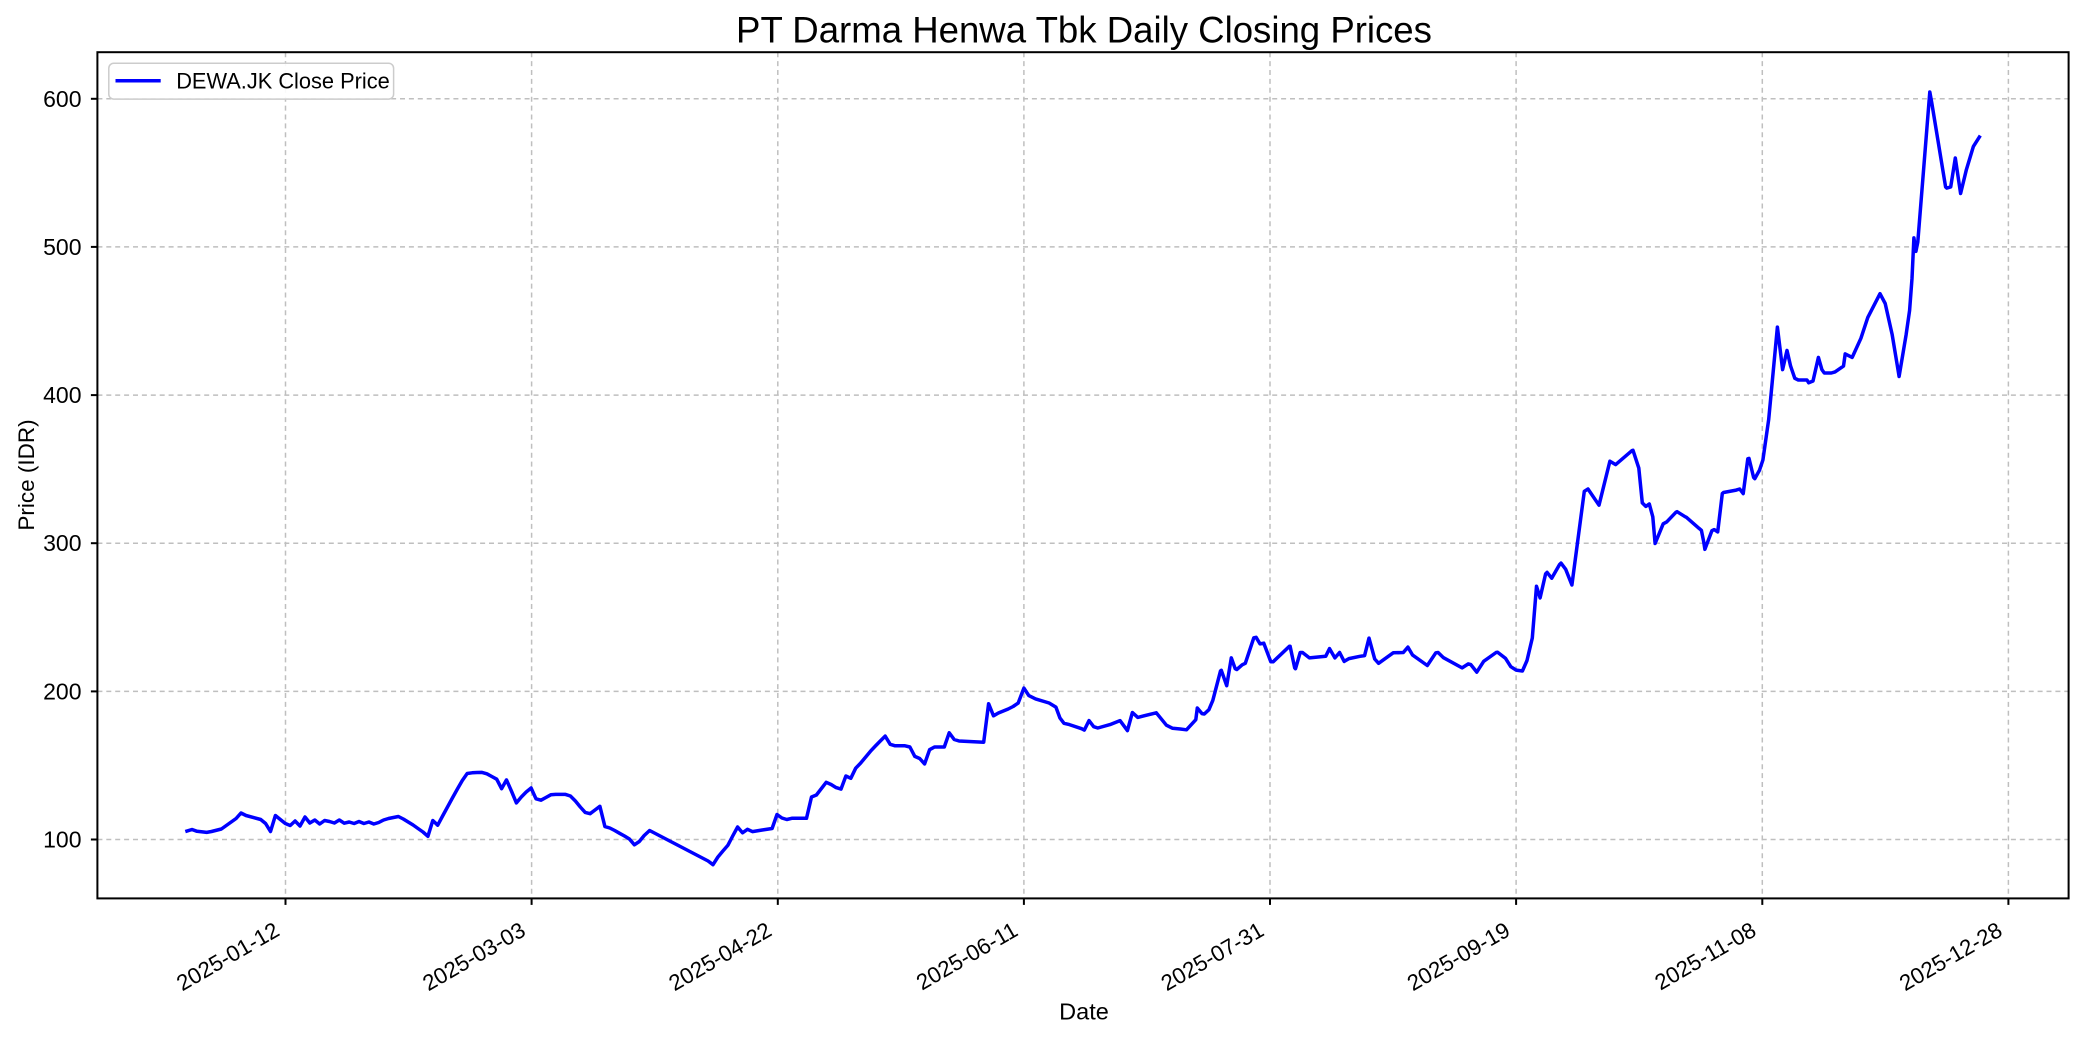 The width and height of the screenshot is (2084, 1040). Describe the element at coordinates (62, 247) in the screenshot. I see `svg-text: 500` at that location.